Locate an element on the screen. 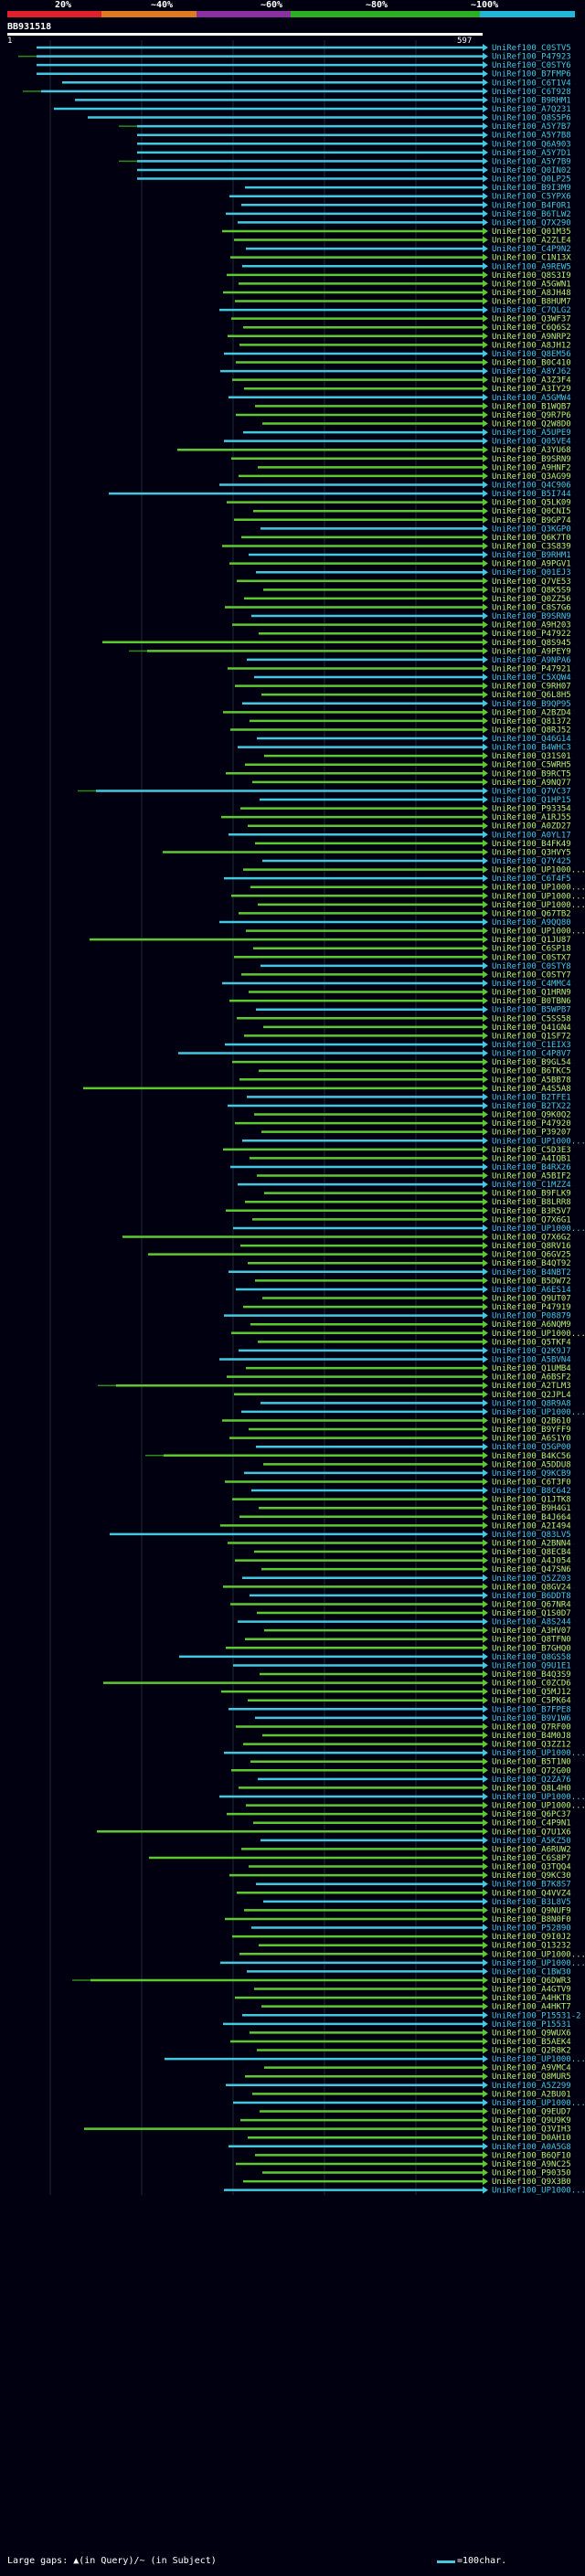  hit-label: UniRef100_Q6GV25 is located at coordinates (532, 1255).